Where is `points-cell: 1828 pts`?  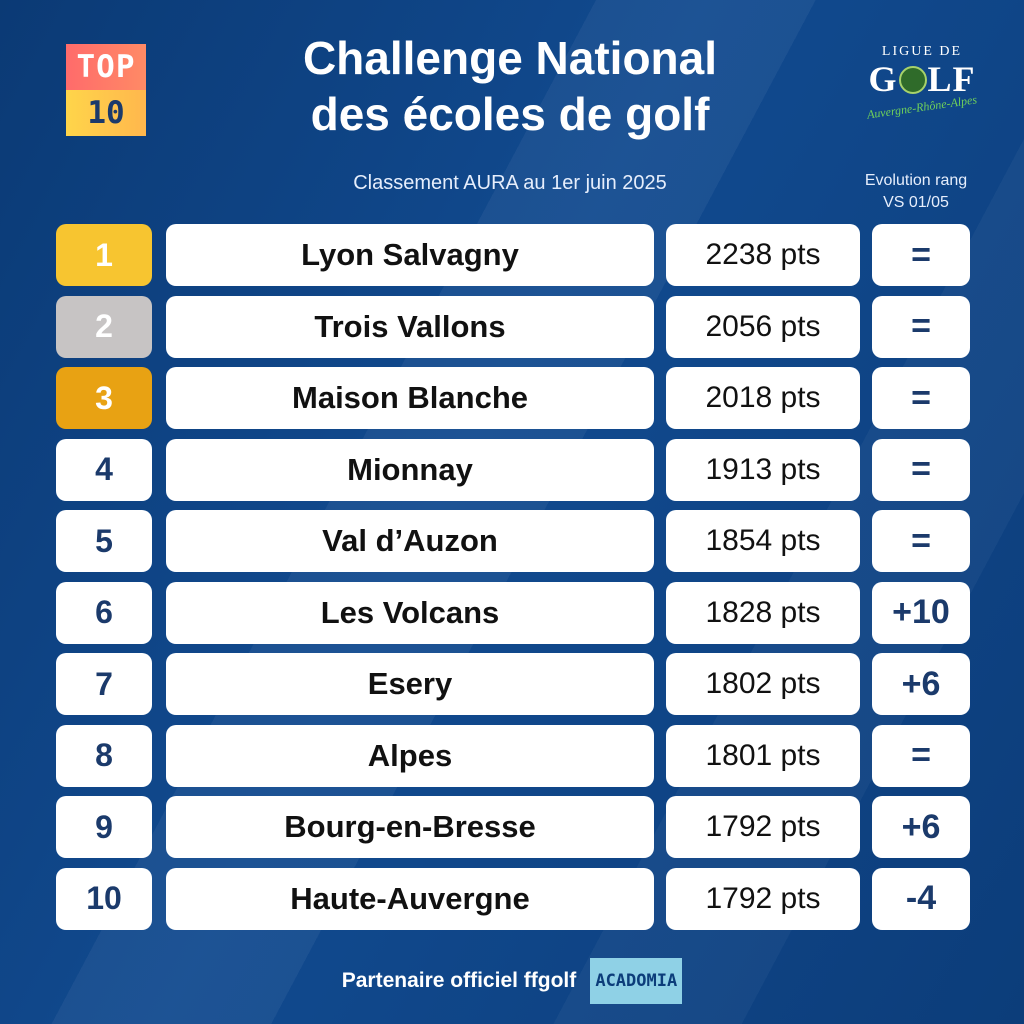
points-cell: 1828 pts is located at coordinates (763, 612).